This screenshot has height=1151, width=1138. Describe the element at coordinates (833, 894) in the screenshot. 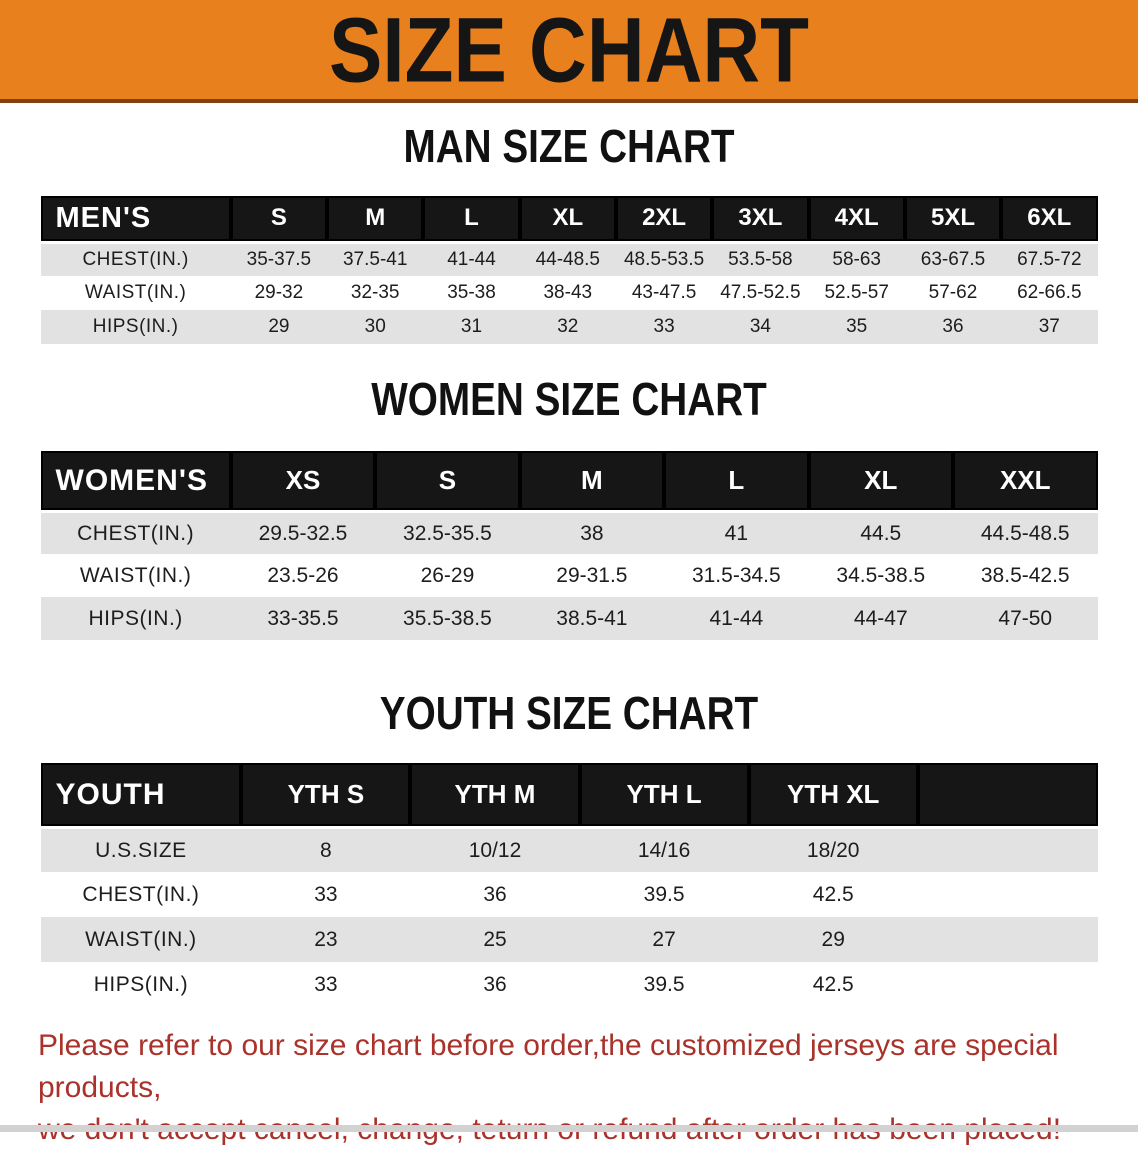

I see `size-value-cell: 42.5` at that location.